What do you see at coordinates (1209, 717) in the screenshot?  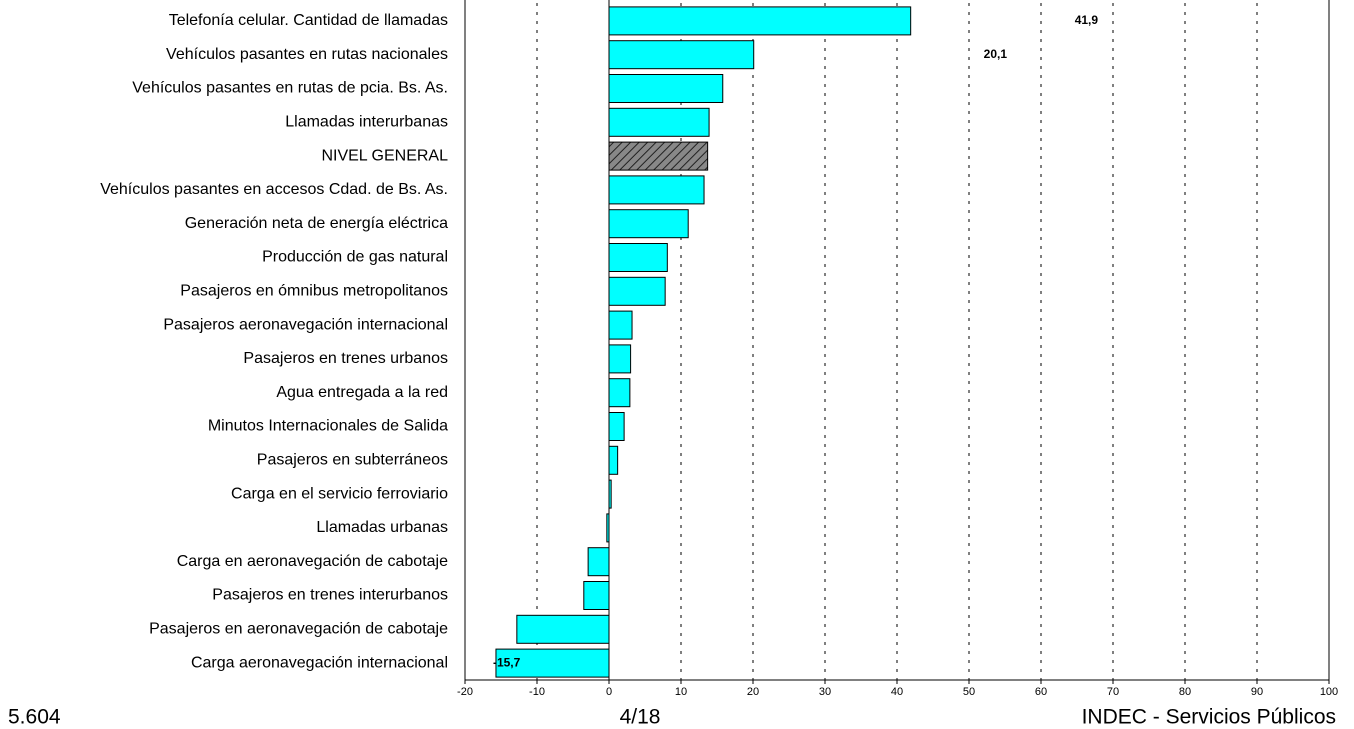 I see `footer-right: INDEC - Servicios Públicos` at bounding box center [1209, 717].